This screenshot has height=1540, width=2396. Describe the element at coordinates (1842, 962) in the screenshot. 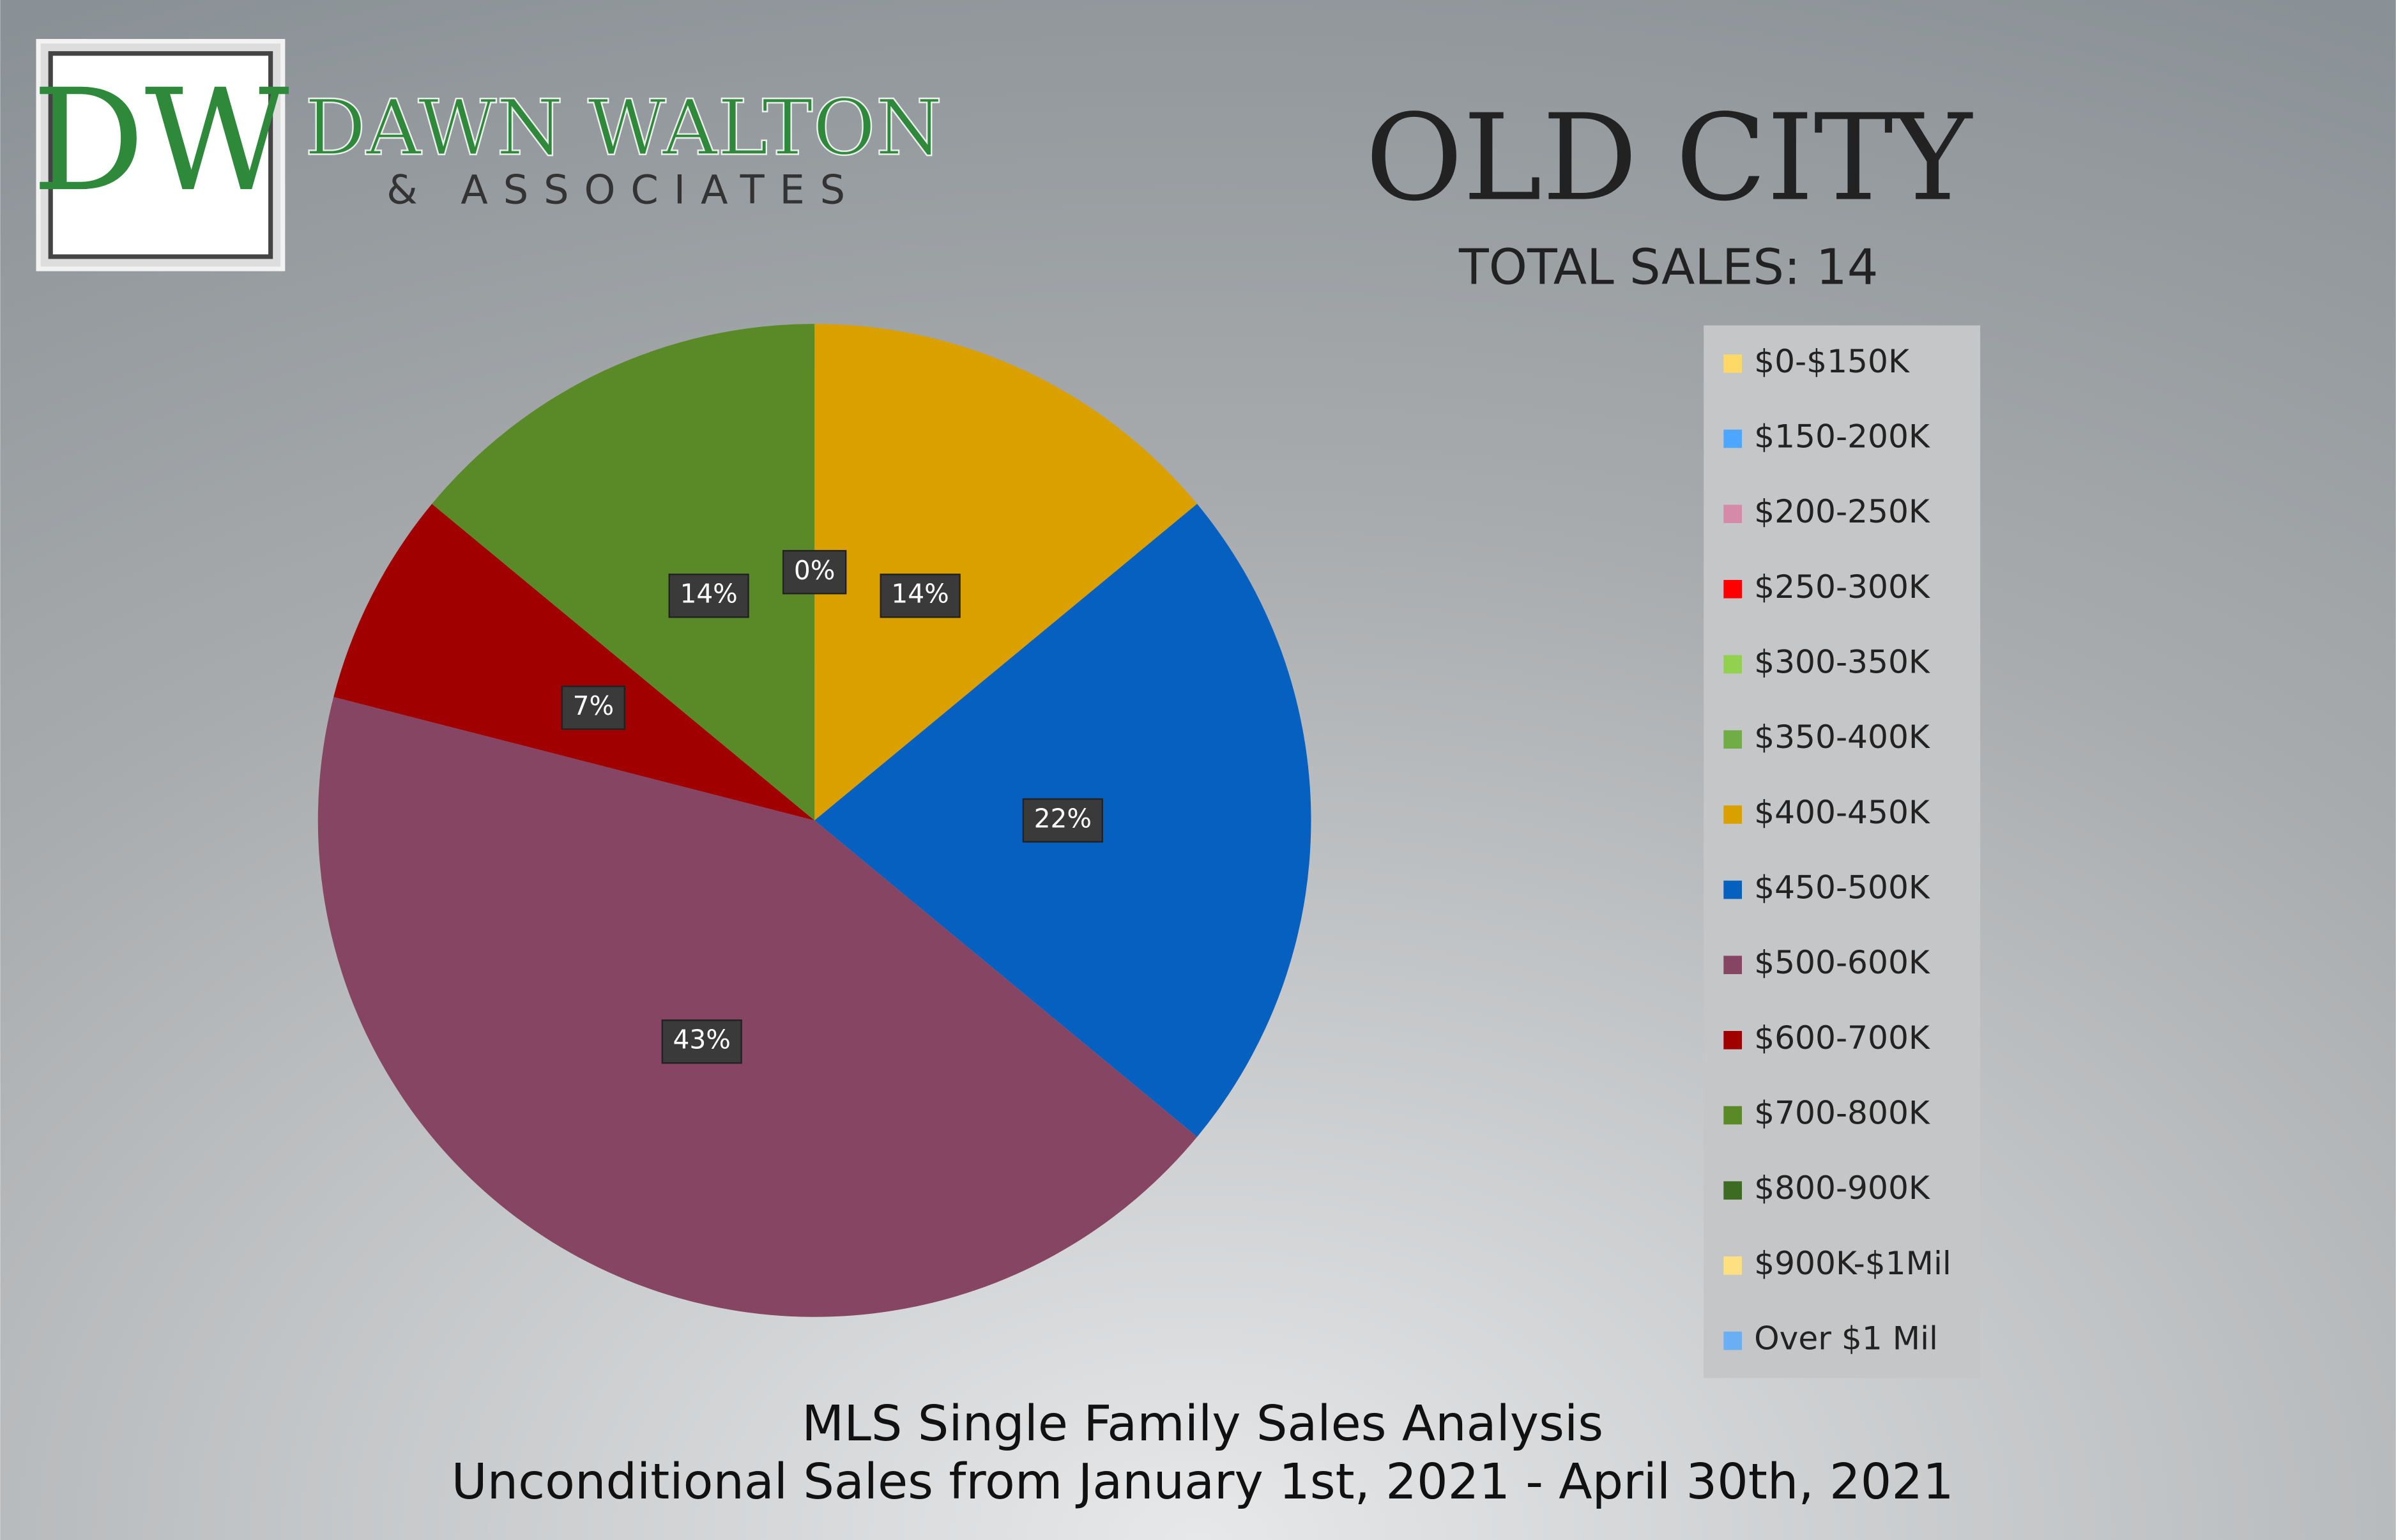

I see `legend-label: $500-600K` at that location.